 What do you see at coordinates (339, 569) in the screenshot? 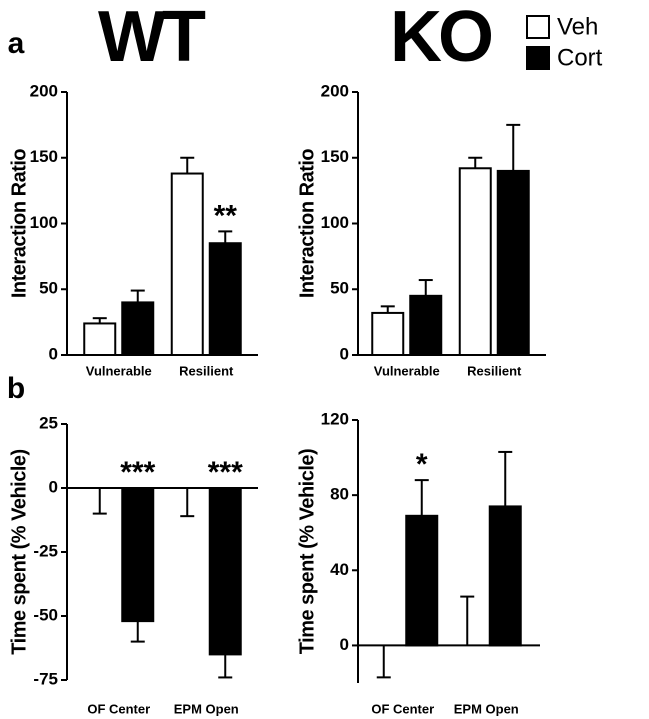
I see `y-tick-label: 40` at bounding box center [339, 569].